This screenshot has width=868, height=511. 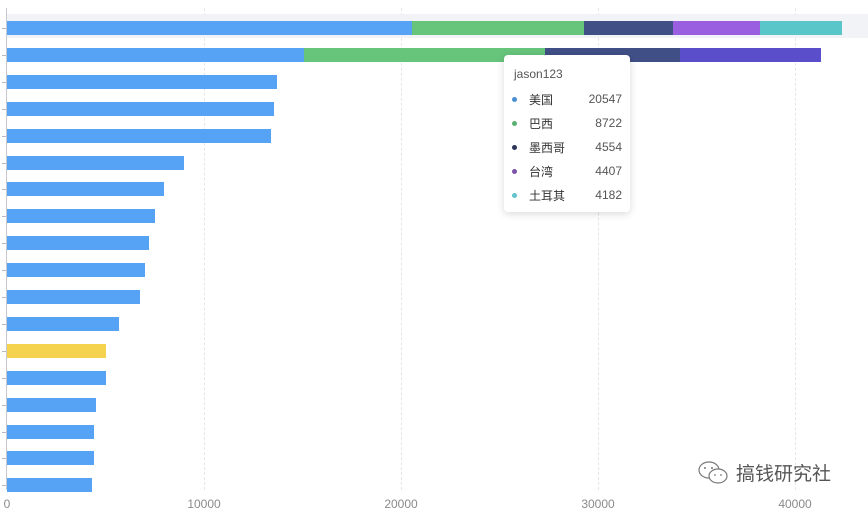 What do you see at coordinates (608, 195) in the screenshot?
I see `tooltip-series-value: 4182` at bounding box center [608, 195].